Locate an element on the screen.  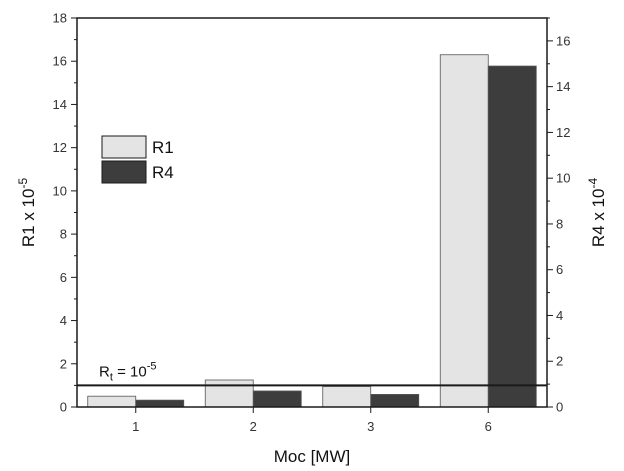
y-left-tick-label-12: 12 is located at coordinates (60, 147).